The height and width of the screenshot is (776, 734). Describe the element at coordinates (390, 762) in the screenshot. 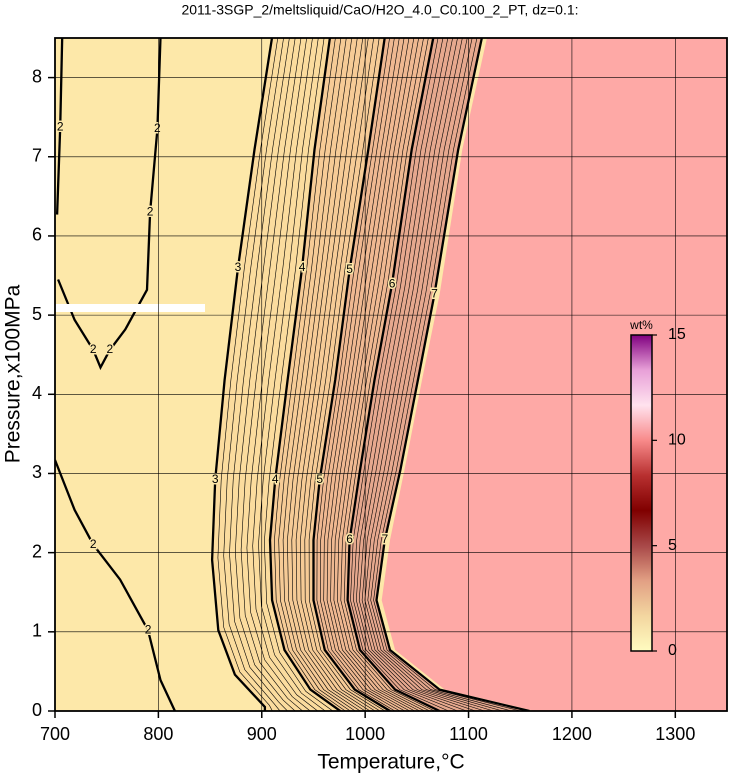

I see `x-axis-label: Temperature,°C` at that location.